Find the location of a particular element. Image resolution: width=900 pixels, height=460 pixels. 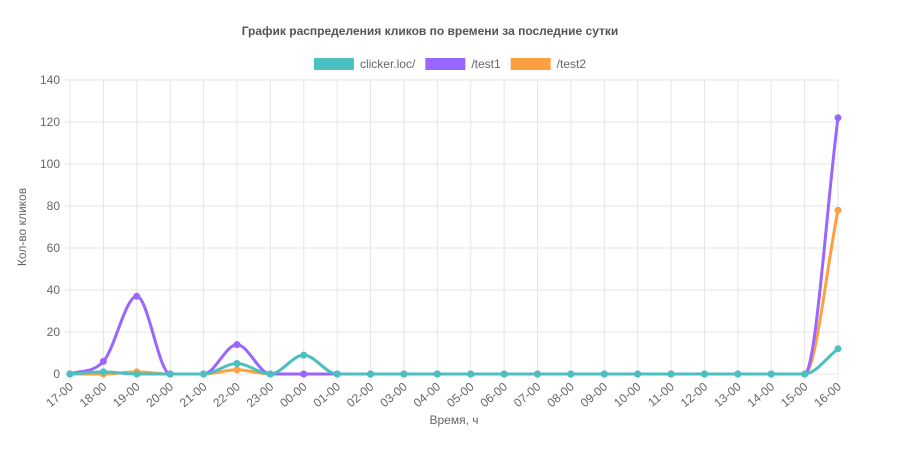

legend-label: /test2 is located at coordinates (572, 64).